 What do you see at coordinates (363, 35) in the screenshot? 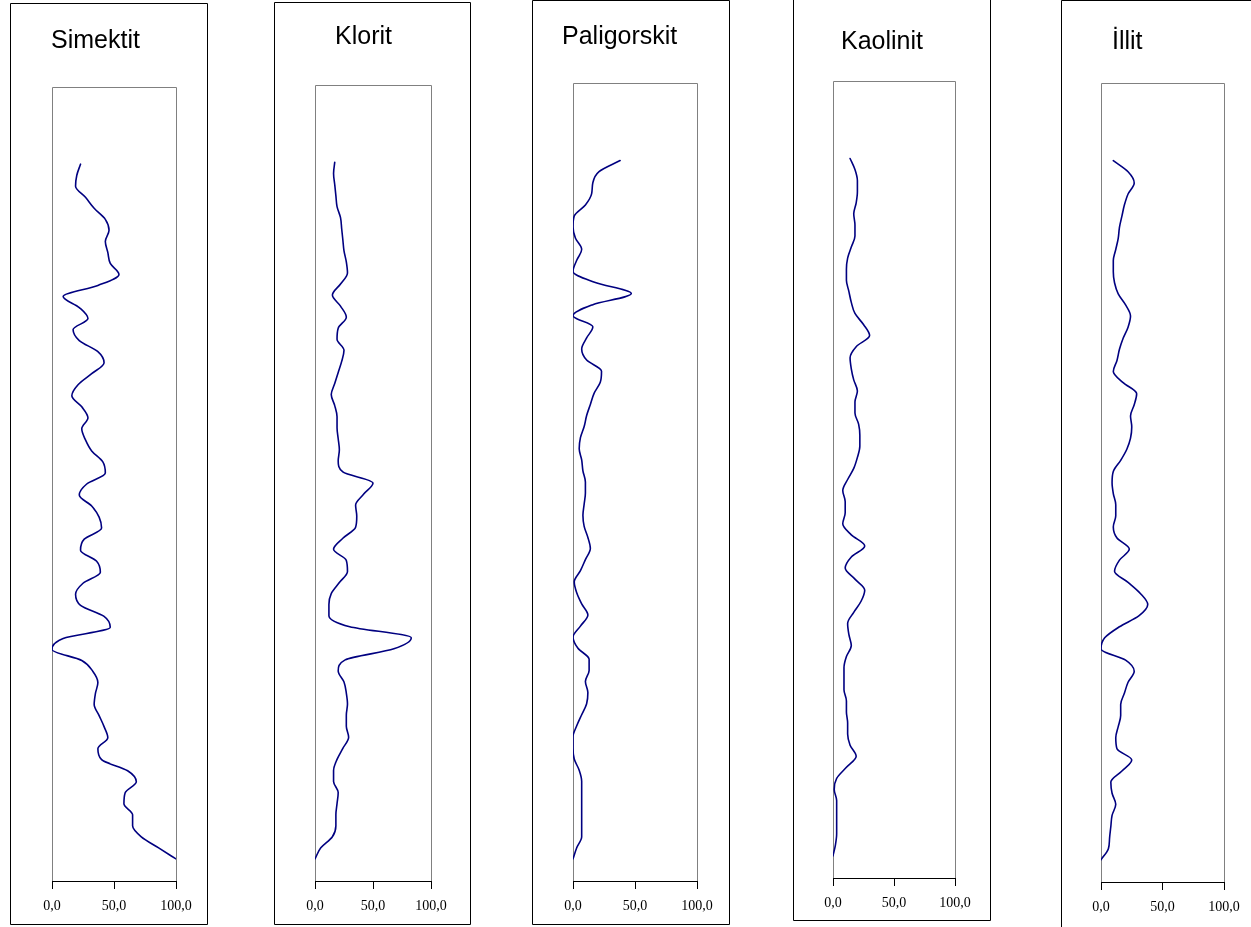
I see `chart-title: Klorit` at bounding box center [363, 35].